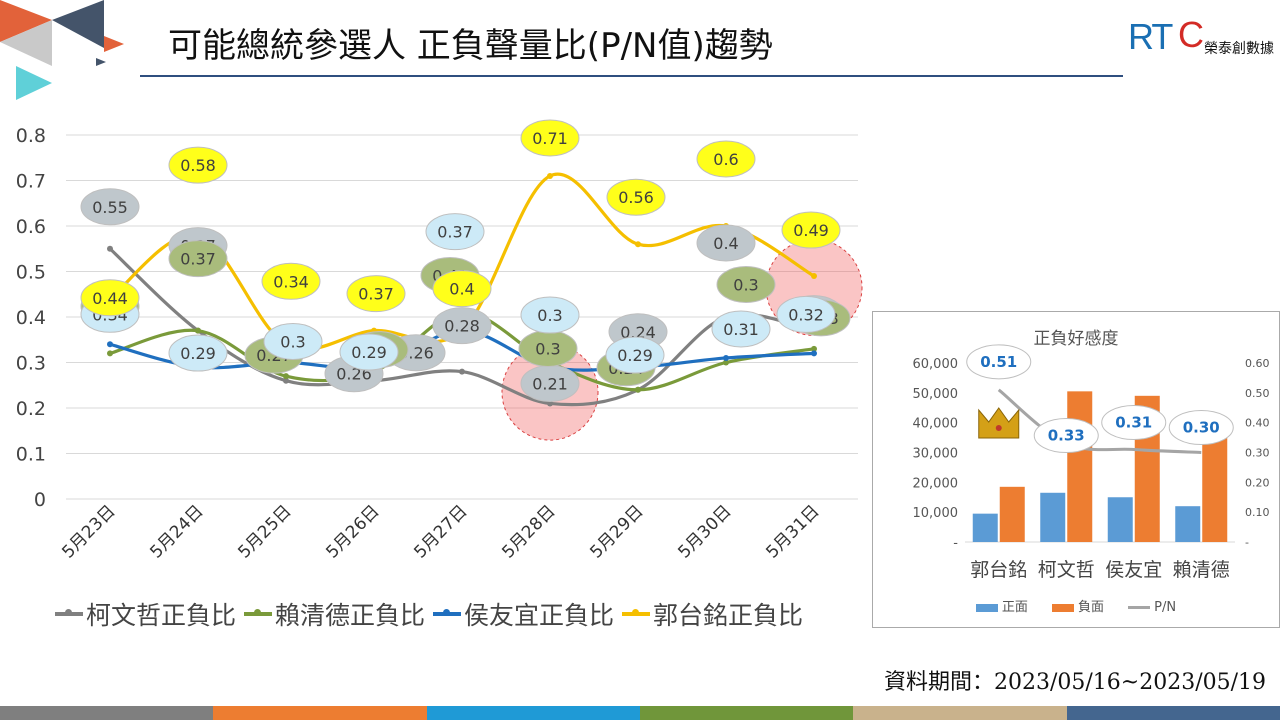 The height and width of the screenshot is (720, 1280). Describe the element at coordinates (31, 273) in the screenshot. I see `y-tick-label: 0.5` at that location.